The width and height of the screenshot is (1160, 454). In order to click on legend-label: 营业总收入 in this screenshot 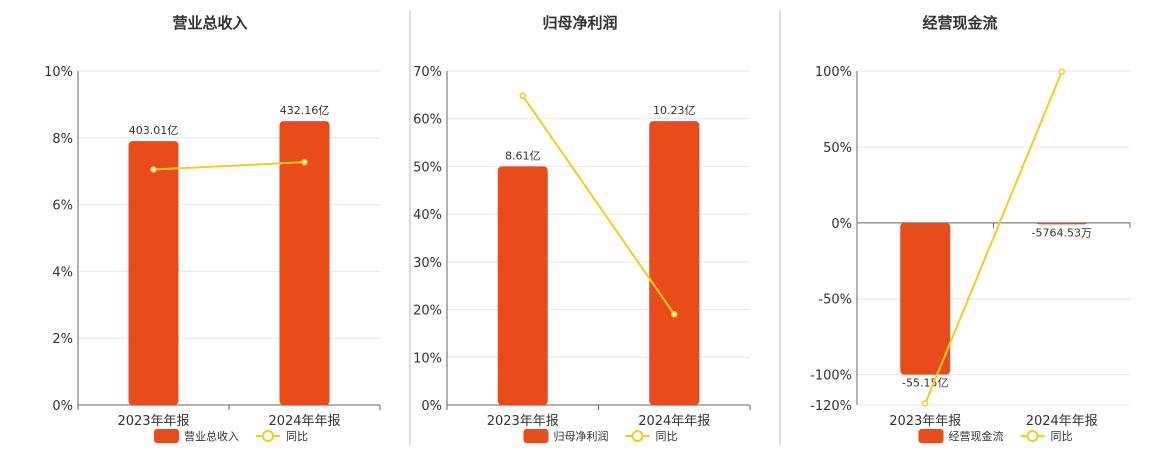, I will do `click(211, 436)`.